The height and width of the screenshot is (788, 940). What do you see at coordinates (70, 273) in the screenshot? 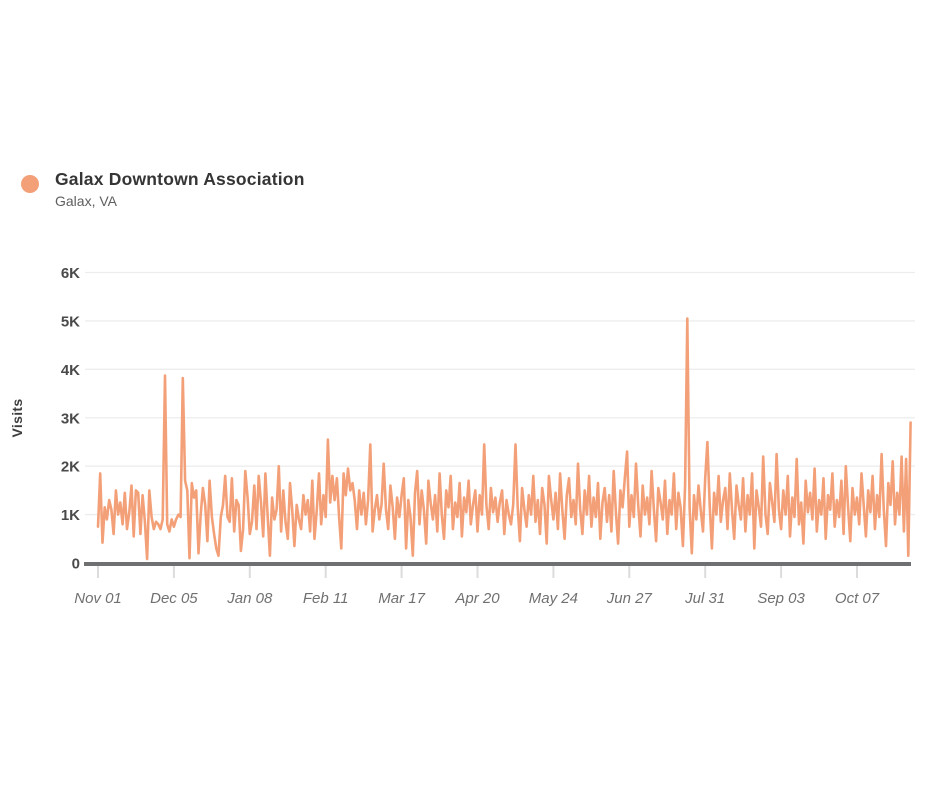
I see `y-tick-label: 6K` at bounding box center [70, 273].